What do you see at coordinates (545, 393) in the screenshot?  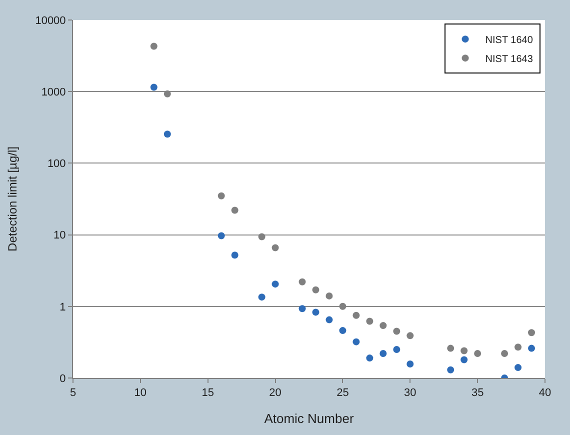 I see `x-tick-label: 40` at bounding box center [545, 393].